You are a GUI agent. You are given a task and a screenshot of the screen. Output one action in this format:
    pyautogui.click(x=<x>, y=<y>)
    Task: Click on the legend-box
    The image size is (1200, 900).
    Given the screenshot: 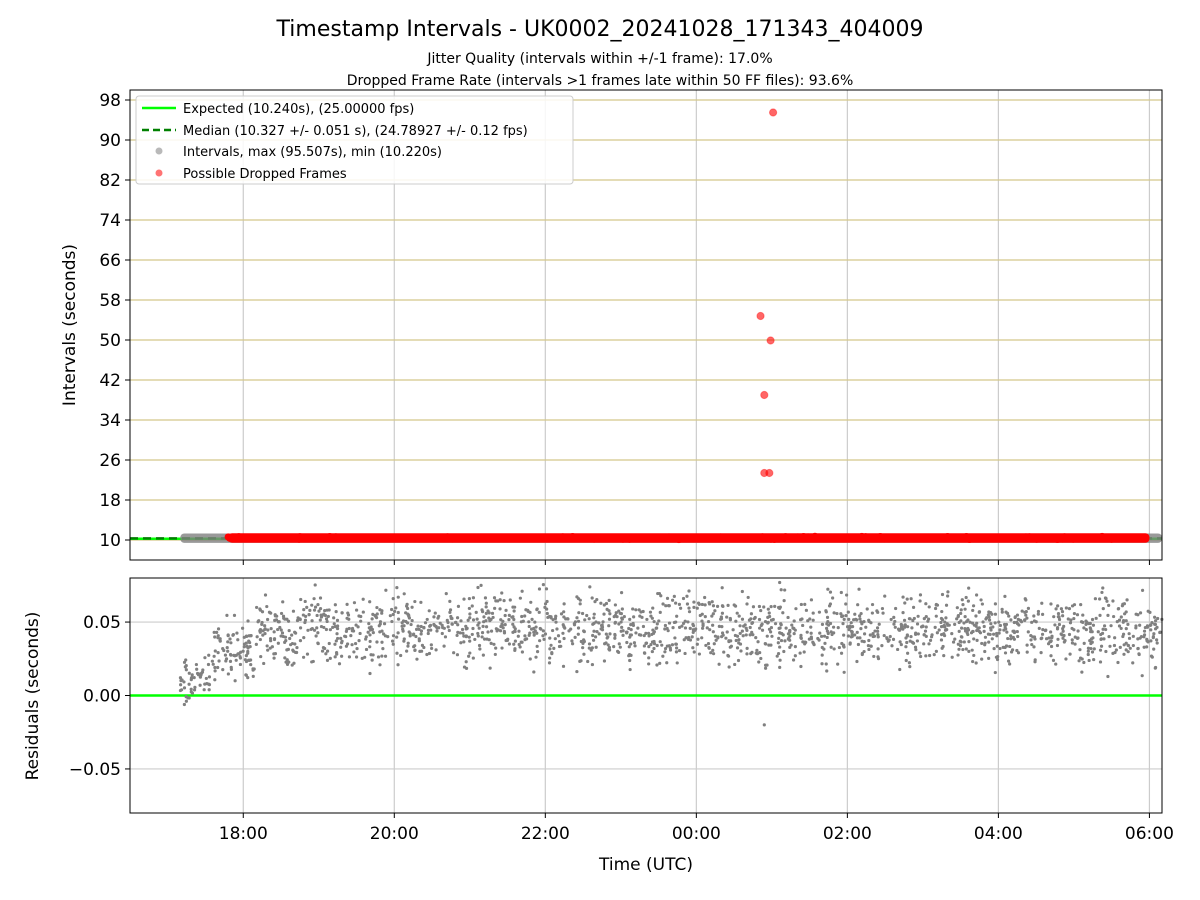 What is the action you would take?
    pyautogui.click(x=354, y=140)
    